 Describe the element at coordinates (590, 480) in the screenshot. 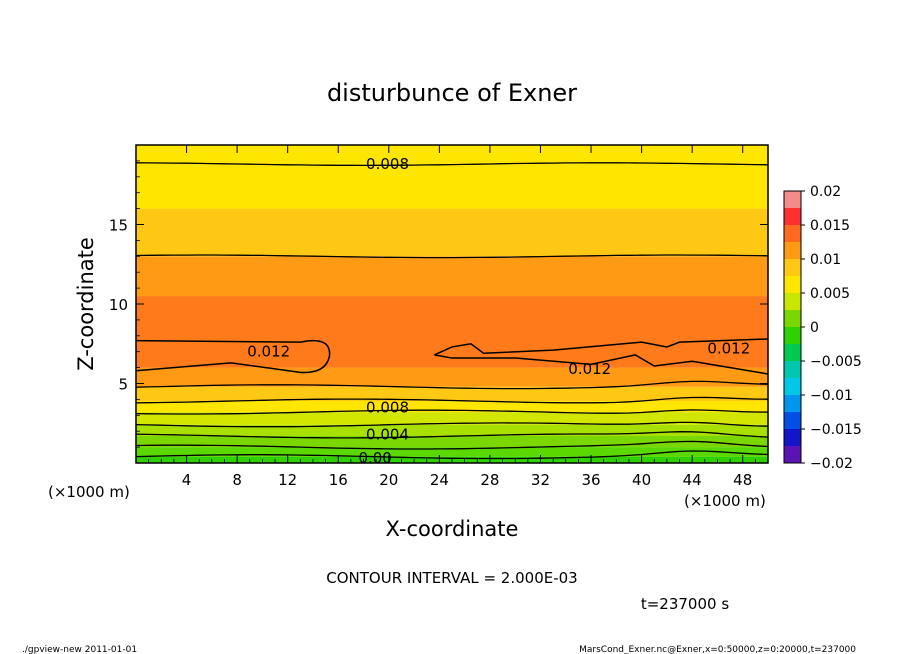

I see `x-tick-label: 36` at that location.